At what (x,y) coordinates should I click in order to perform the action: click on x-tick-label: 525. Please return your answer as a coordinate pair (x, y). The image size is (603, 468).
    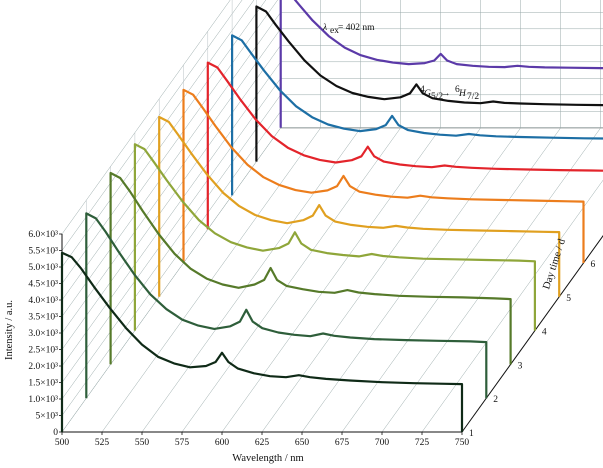
    Looking at the image, I should click on (102, 443).